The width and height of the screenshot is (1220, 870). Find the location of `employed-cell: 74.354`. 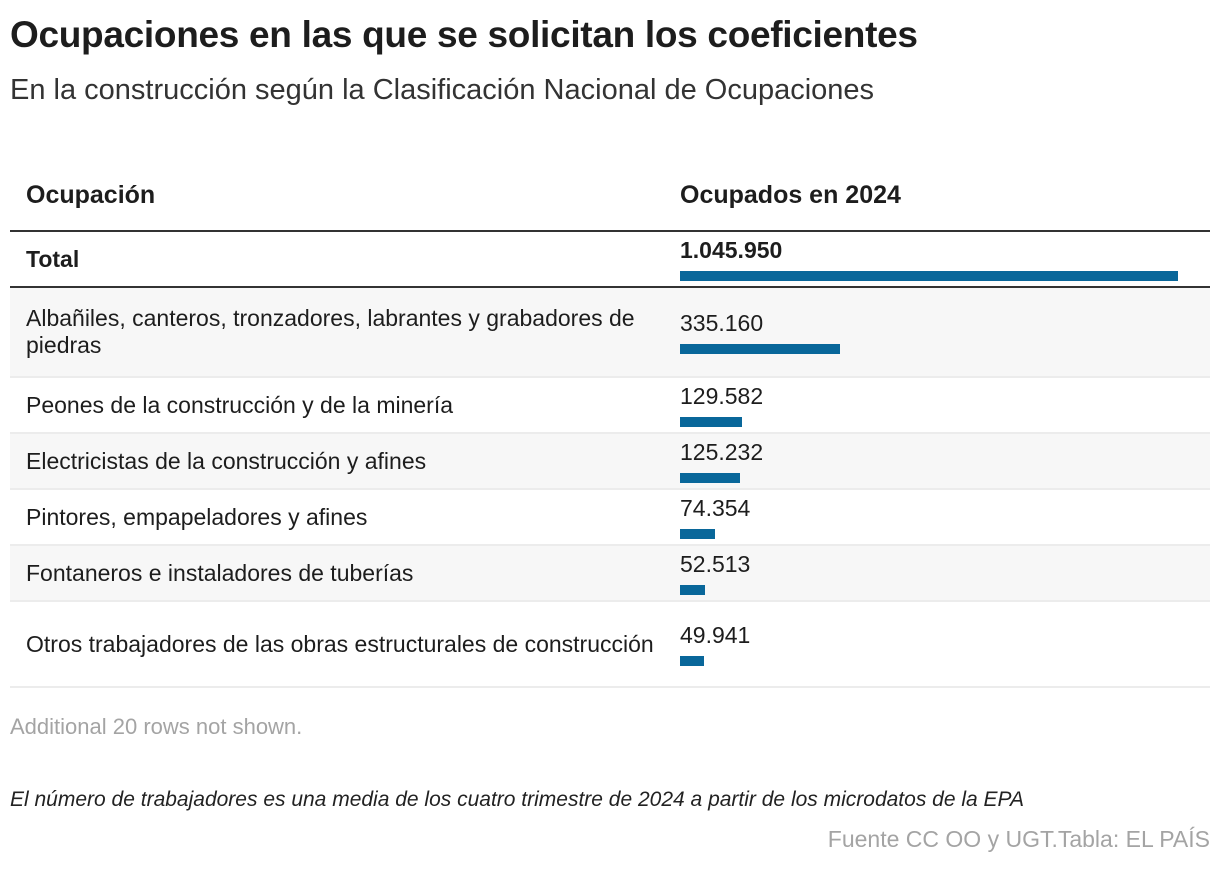

employed-cell: 74.354 is located at coordinates (945, 517).